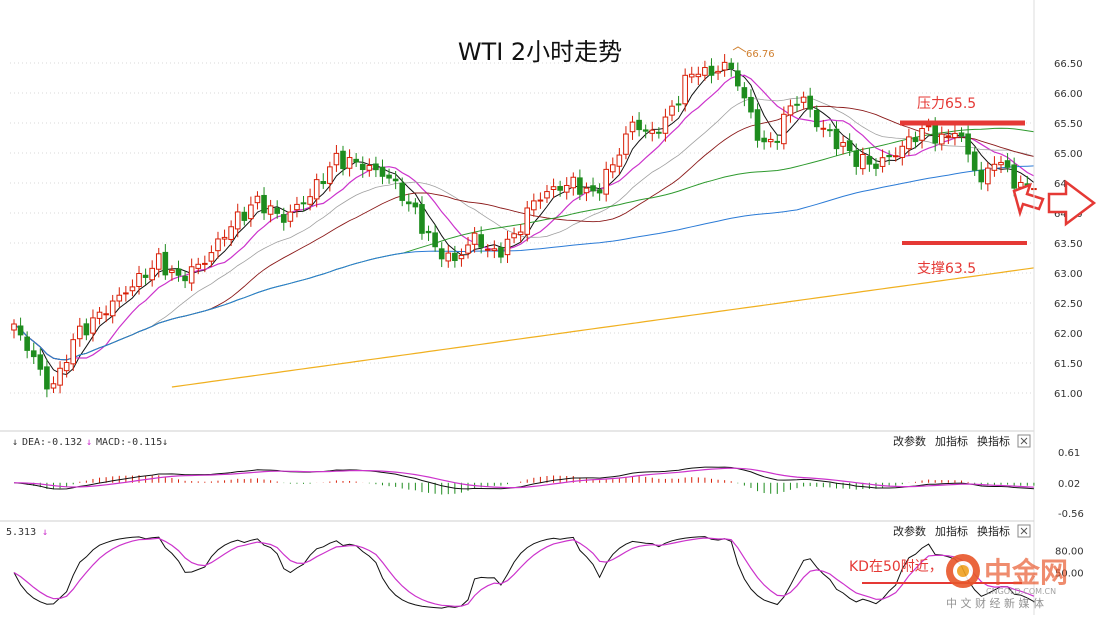 The width and height of the screenshot is (1100, 622). Describe the element at coordinates (951, 441) in the screenshot. I see `macd-add-indicator-link: 加指标` at that location.